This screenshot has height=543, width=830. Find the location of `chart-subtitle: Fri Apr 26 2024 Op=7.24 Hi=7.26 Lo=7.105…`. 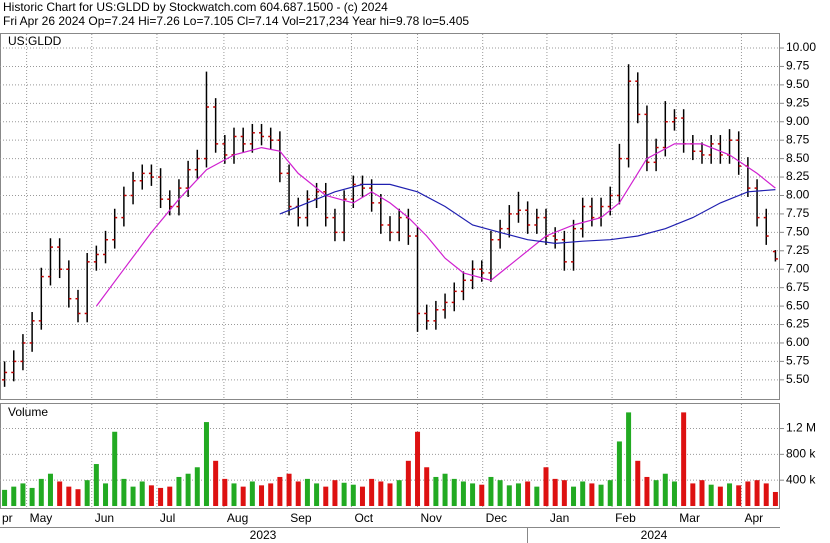

chart-subtitle: Fri Apr 26 2024 Op=7.24 Hi=7.26 Lo=7.105… is located at coordinates (236, 21).